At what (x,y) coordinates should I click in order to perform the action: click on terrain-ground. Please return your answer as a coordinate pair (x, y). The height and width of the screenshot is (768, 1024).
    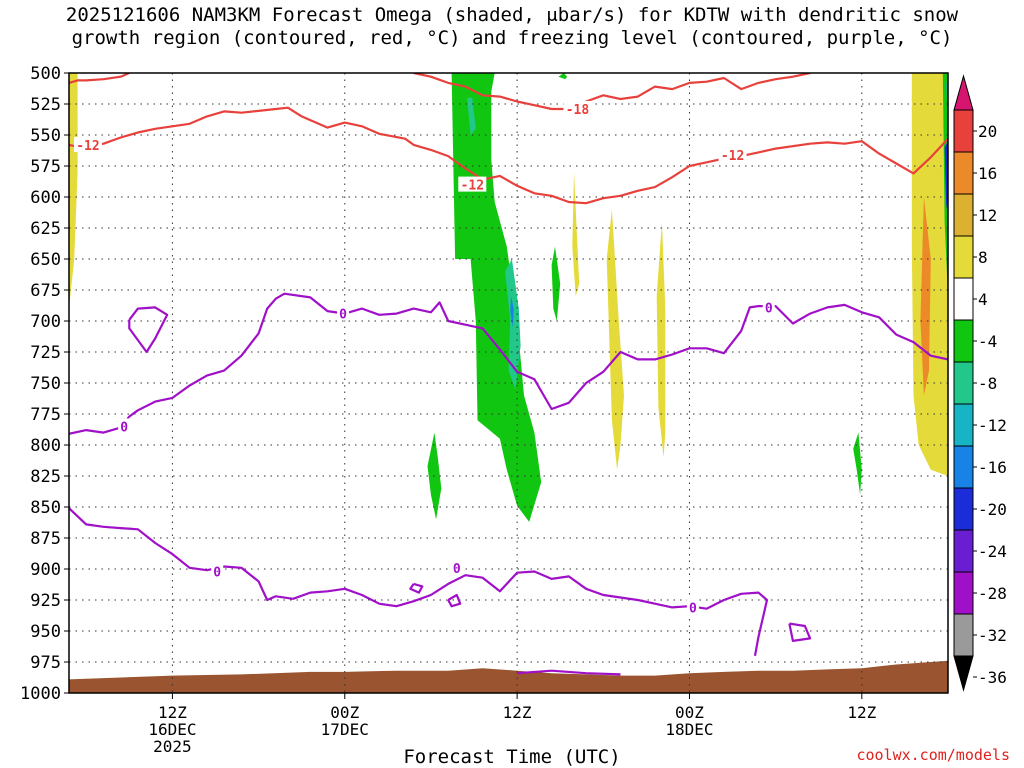
    Looking at the image, I should click on (508, 676).